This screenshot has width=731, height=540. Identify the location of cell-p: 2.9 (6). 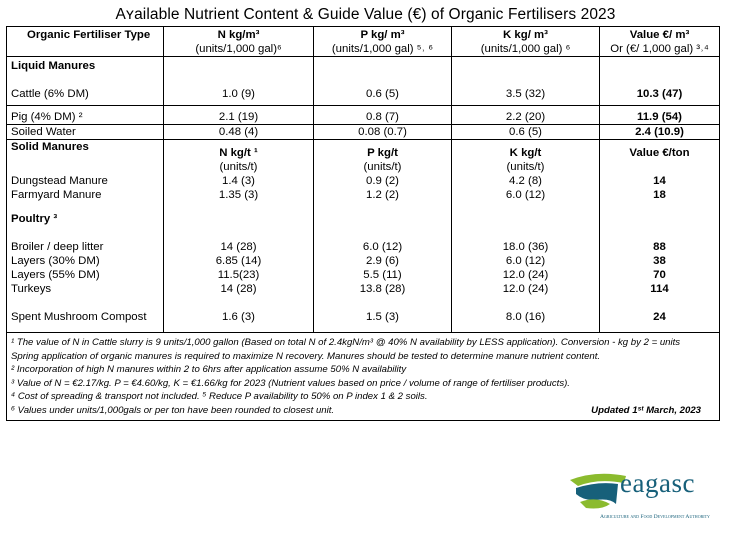
(382, 261).